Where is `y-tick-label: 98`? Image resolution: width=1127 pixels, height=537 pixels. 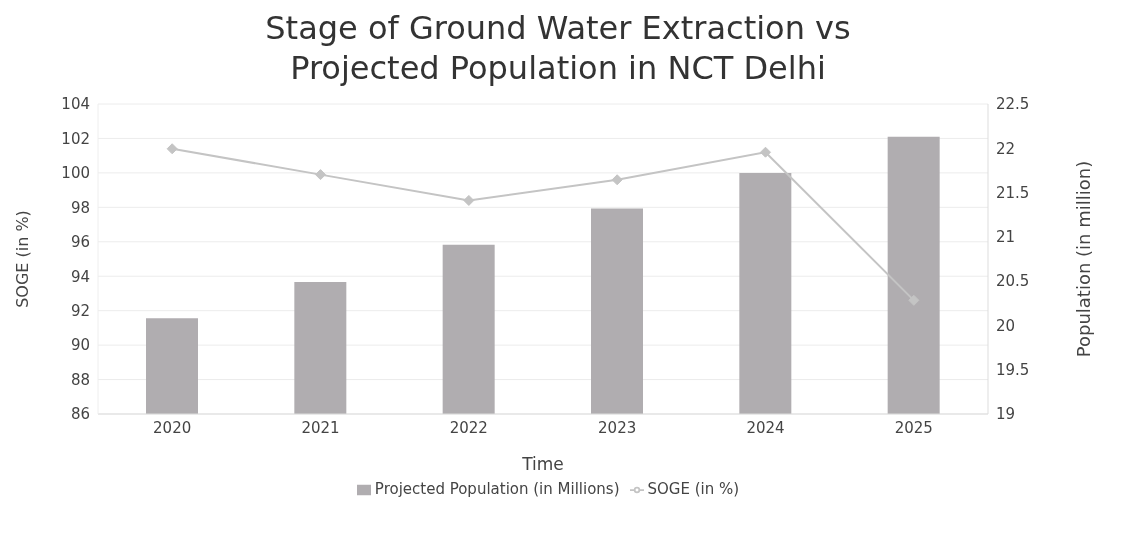 y-tick-label: 98 is located at coordinates (80, 207).